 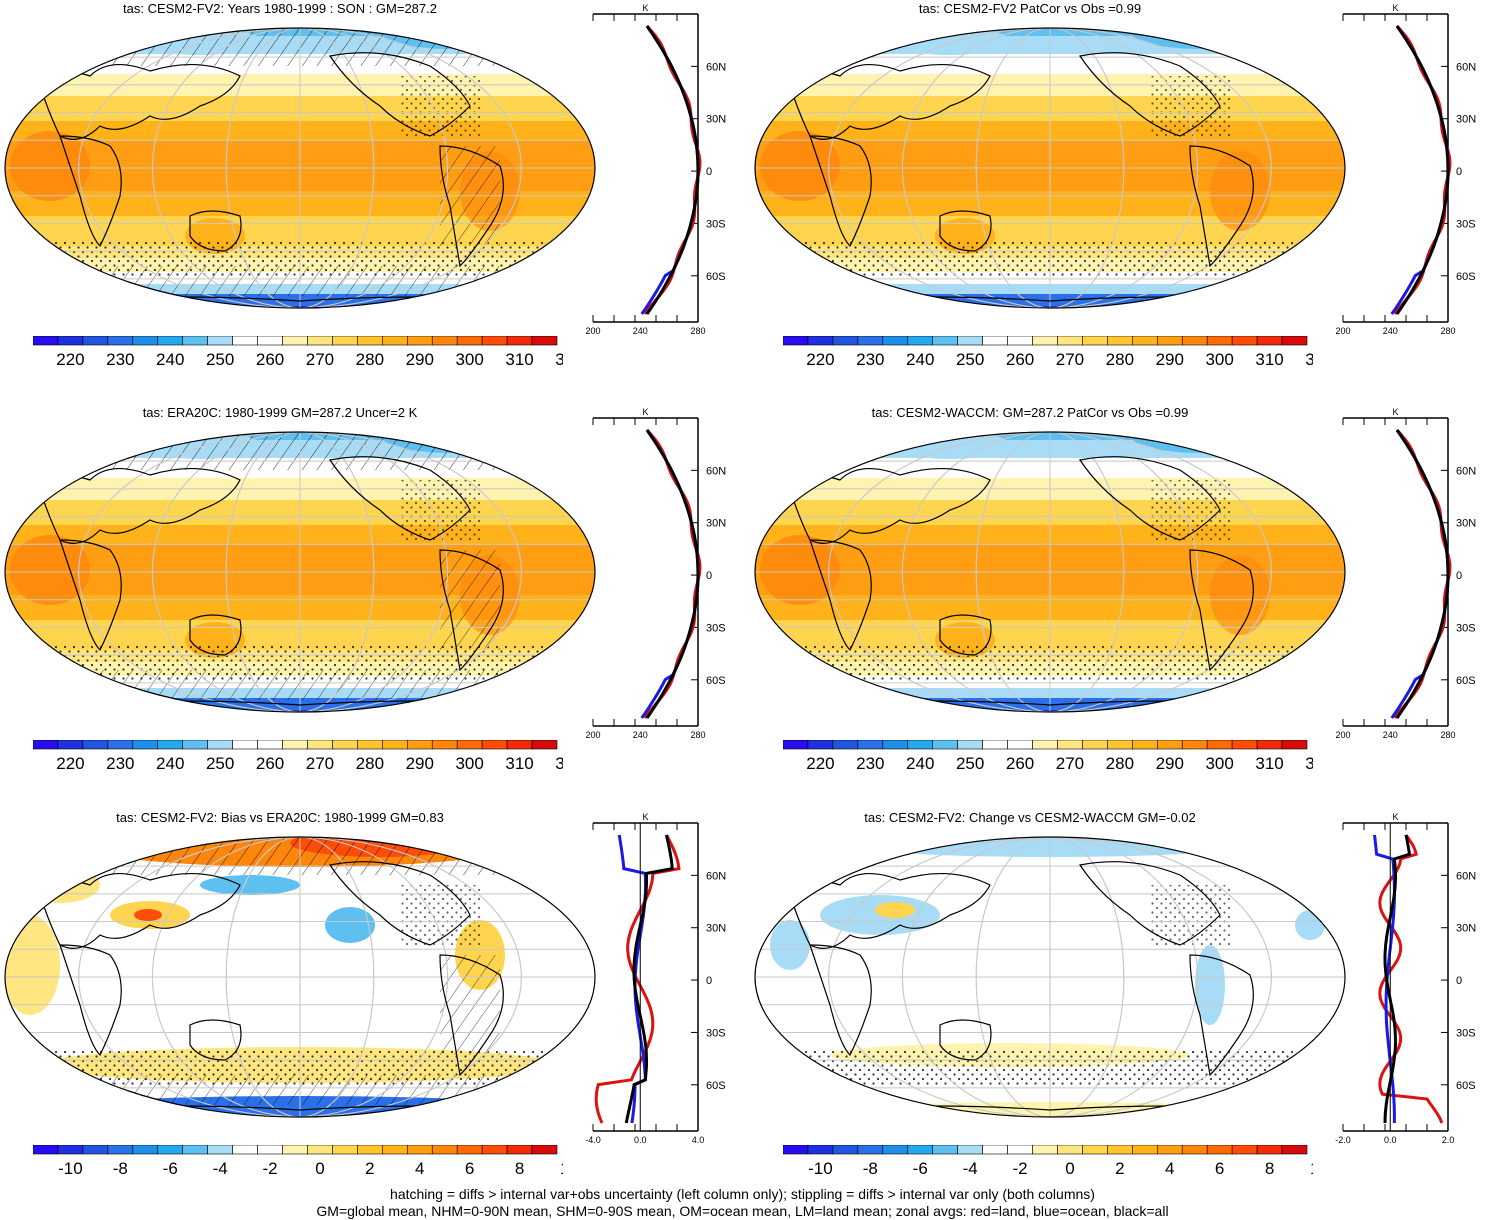 I want to click on colorbar-label: 220, so click(x=70, y=359).